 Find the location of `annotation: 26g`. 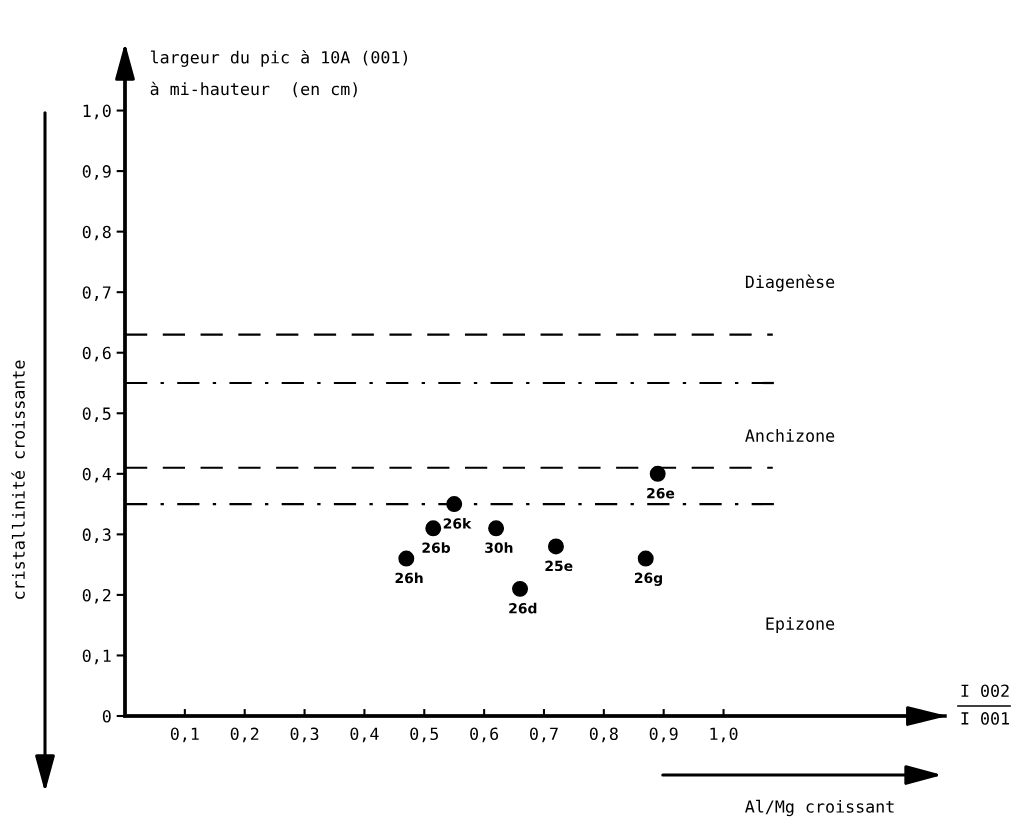

annotation: 26g is located at coordinates (648, 579).